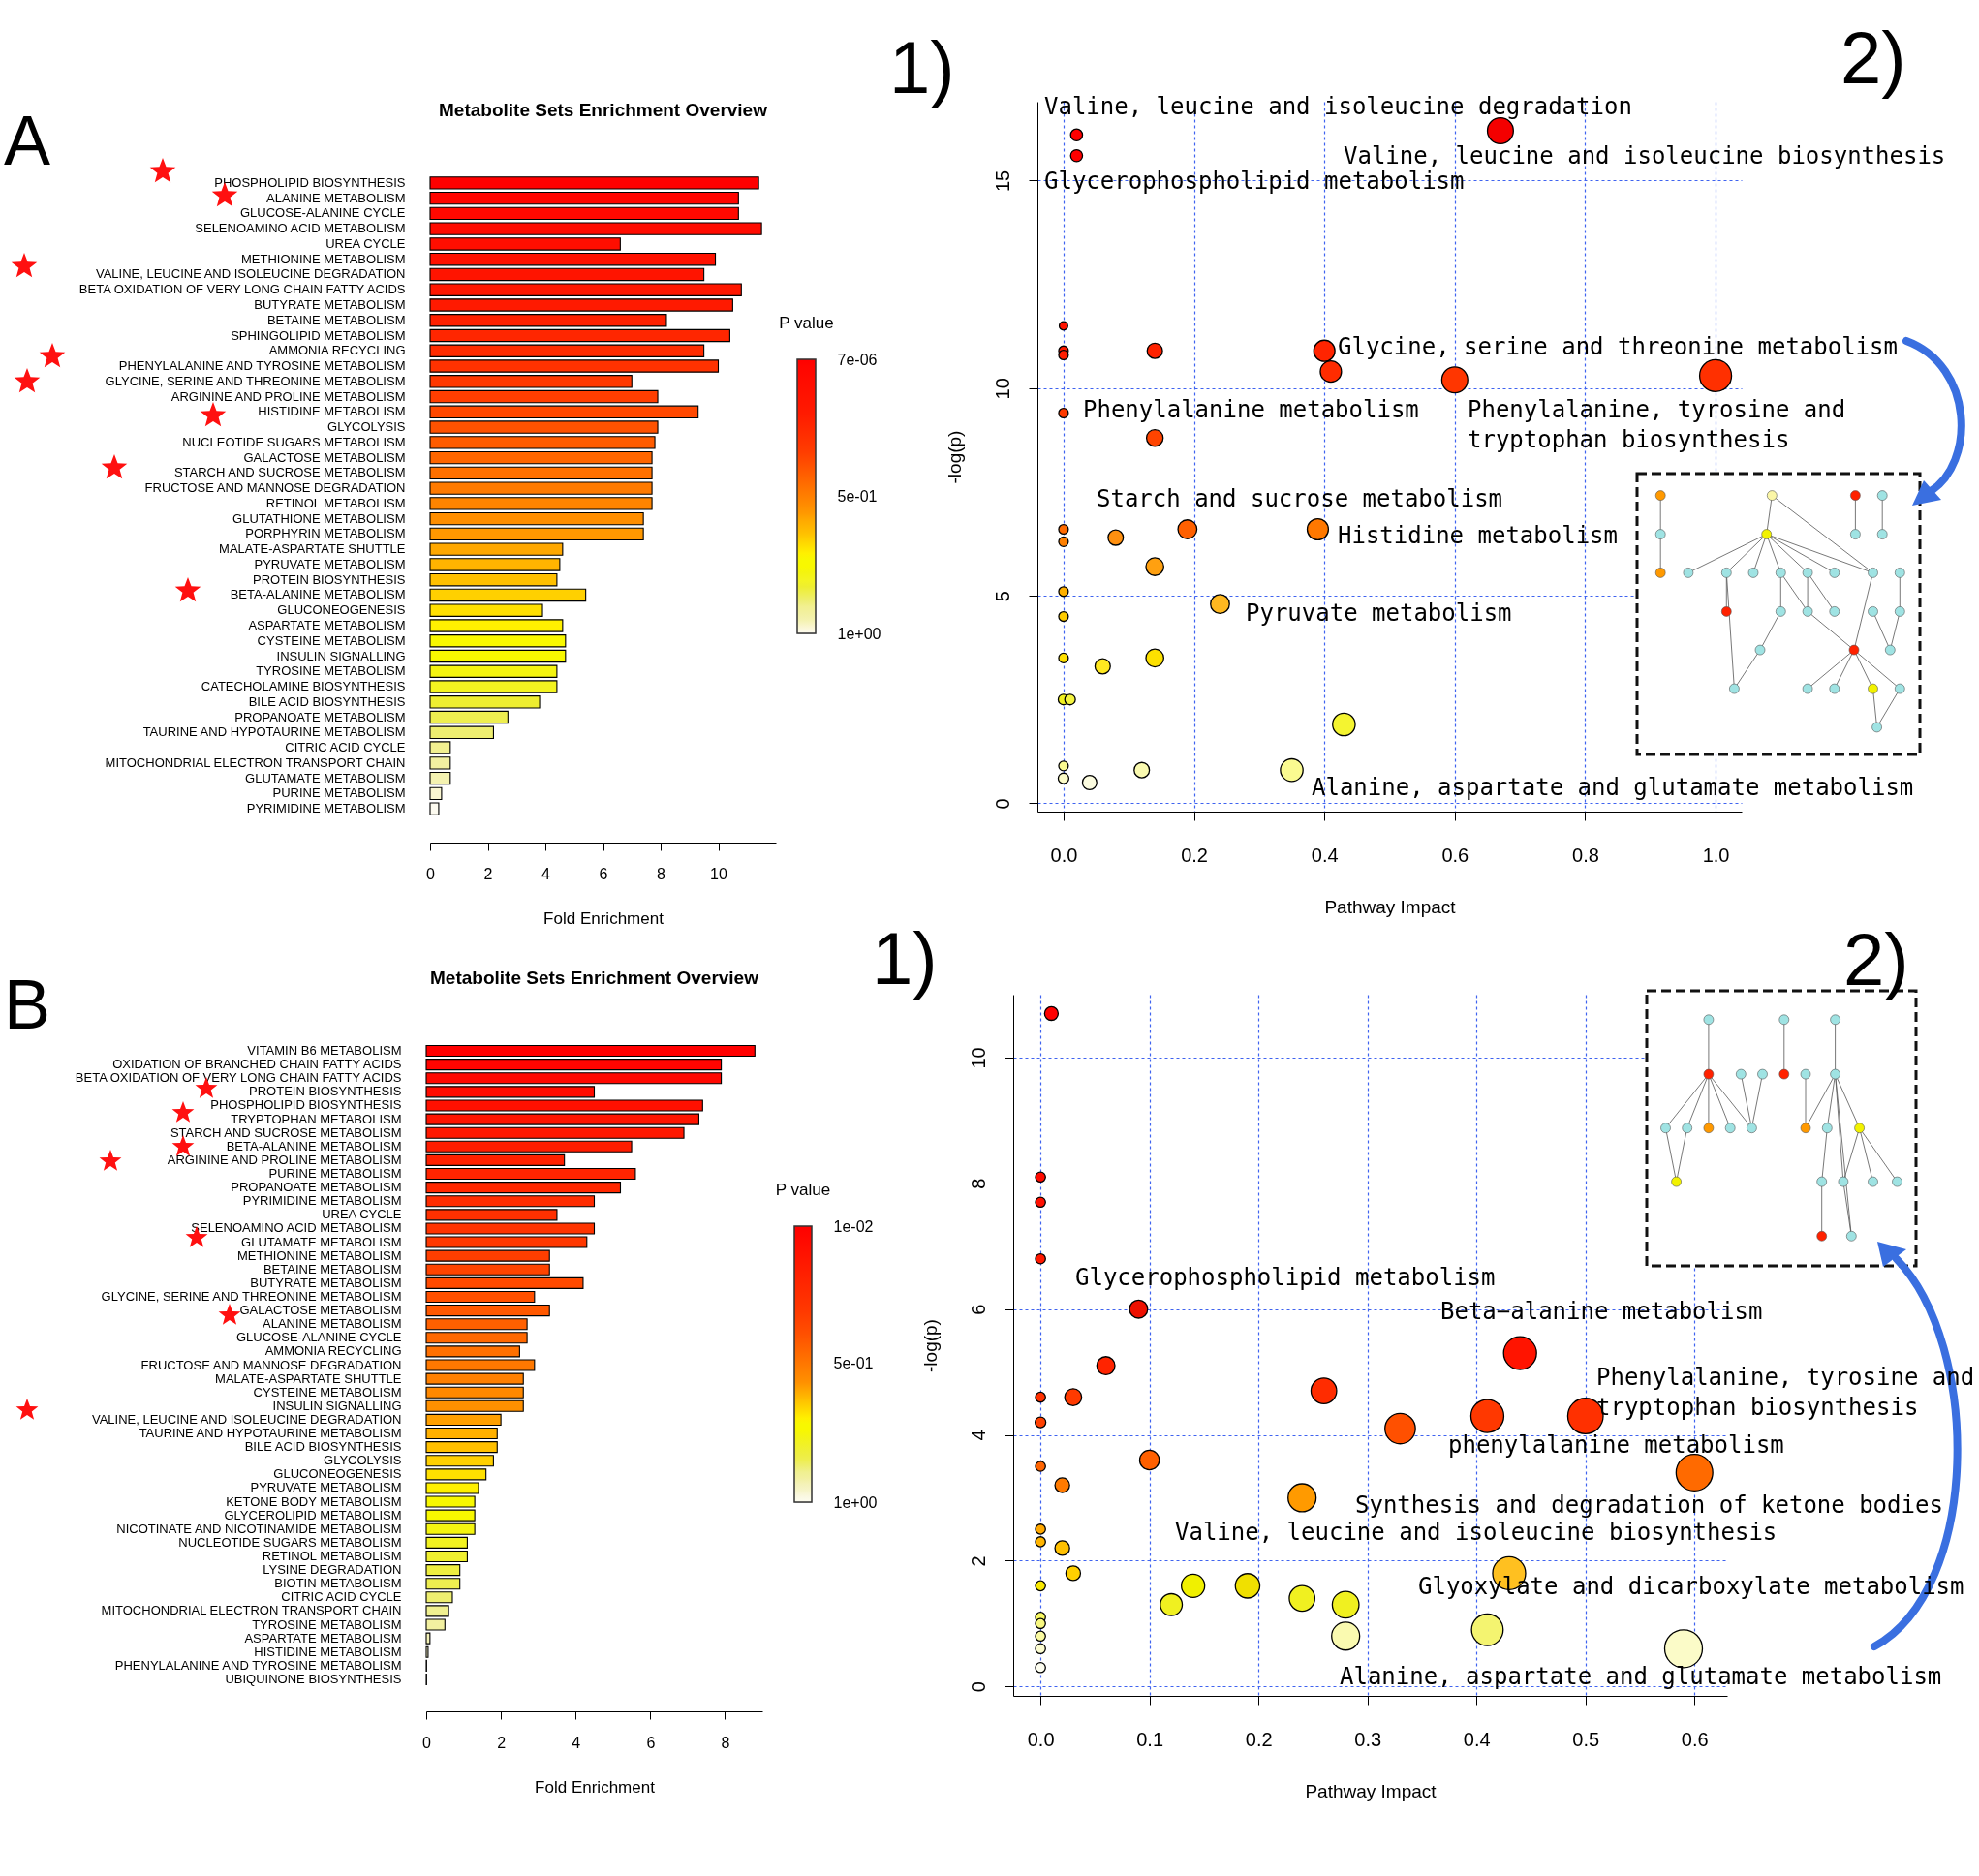 The image size is (1979, 1876). I want to click on annotation: Valine, leucine and isoleucine degradation, so click(1338, 106).